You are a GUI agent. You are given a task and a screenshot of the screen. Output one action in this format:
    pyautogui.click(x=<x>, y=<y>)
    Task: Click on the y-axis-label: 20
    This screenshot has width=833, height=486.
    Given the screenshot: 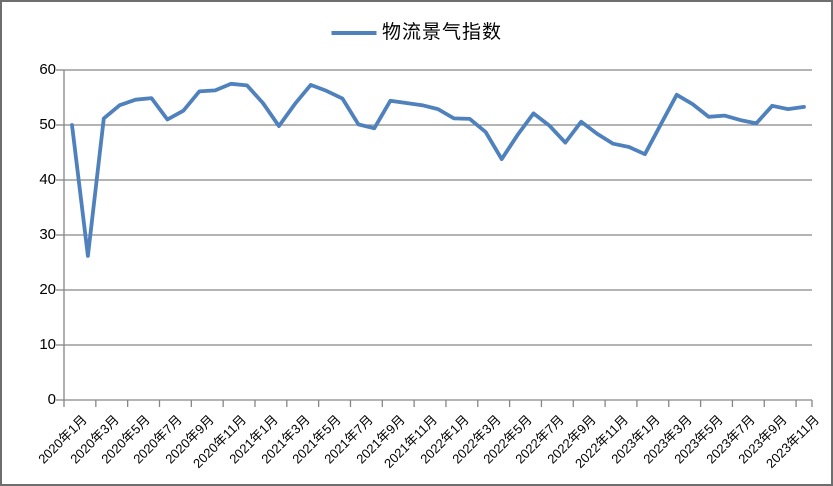 What is the action you would take?
    pyautogui.click(x=47, y=289)
    